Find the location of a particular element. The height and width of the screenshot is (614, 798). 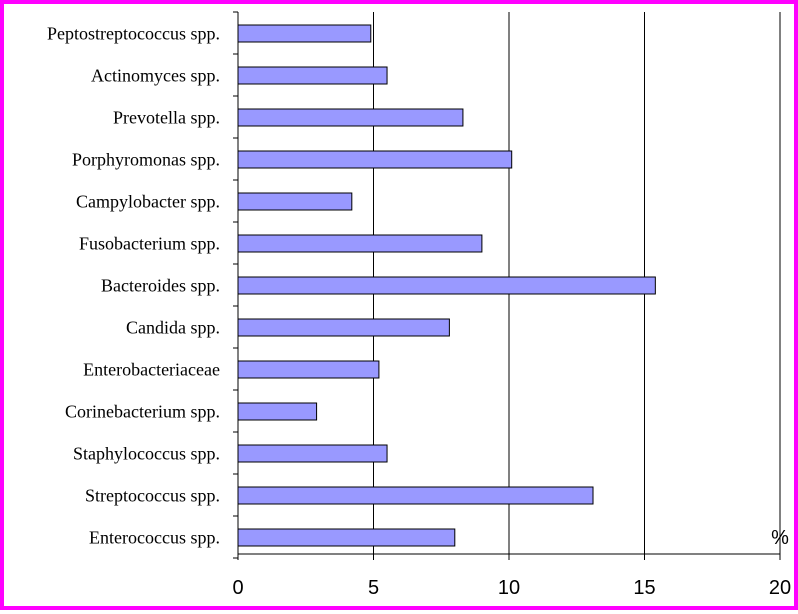

category-label-1: Actinomyces spp. is located at coordinates (155, 76).